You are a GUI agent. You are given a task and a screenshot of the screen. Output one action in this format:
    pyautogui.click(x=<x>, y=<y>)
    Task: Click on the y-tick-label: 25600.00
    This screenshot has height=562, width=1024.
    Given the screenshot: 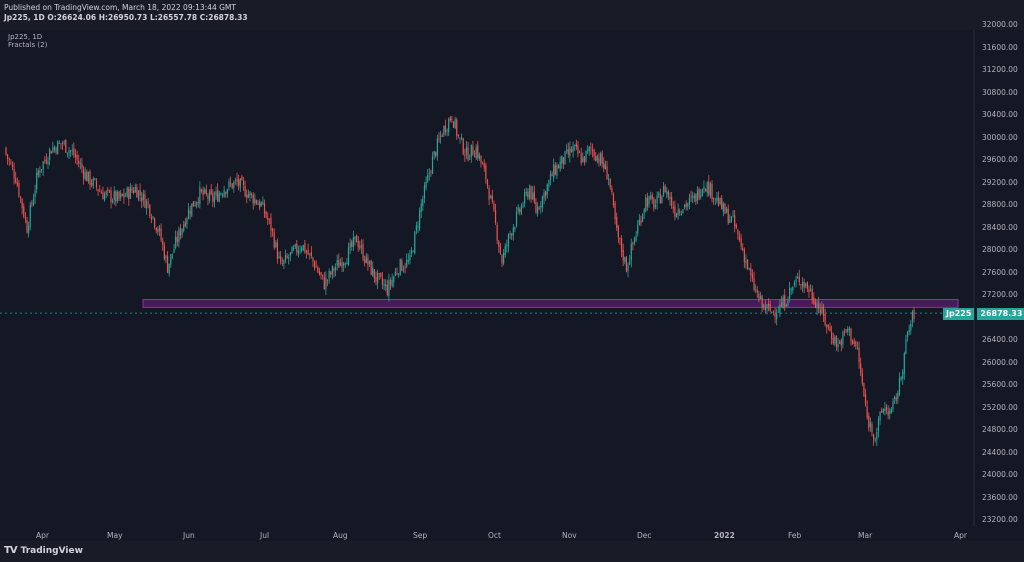 What is the action you would take?
    pyautogui.click(x=1000, y=384)
    